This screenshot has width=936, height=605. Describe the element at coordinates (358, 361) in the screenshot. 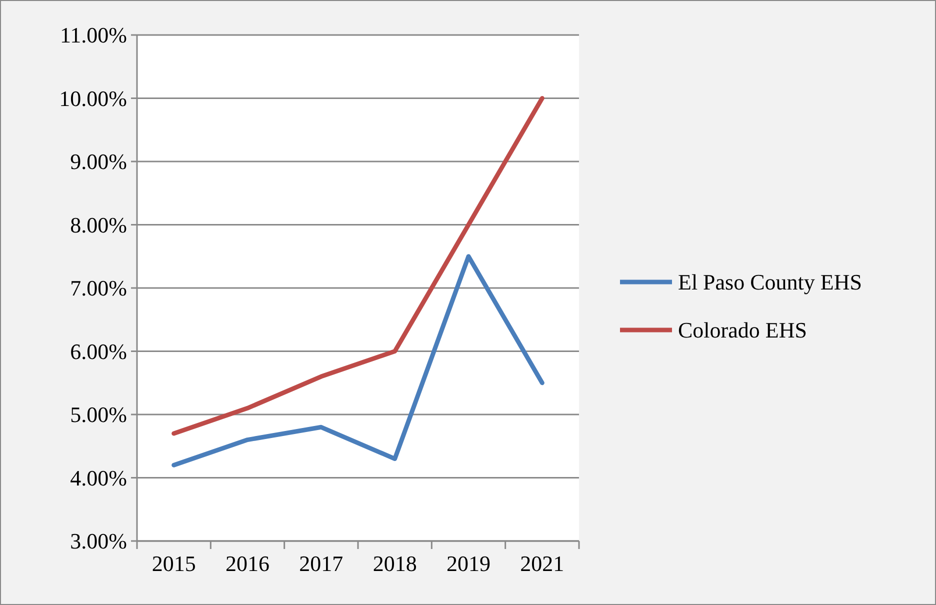

I see `line-series` at that location.